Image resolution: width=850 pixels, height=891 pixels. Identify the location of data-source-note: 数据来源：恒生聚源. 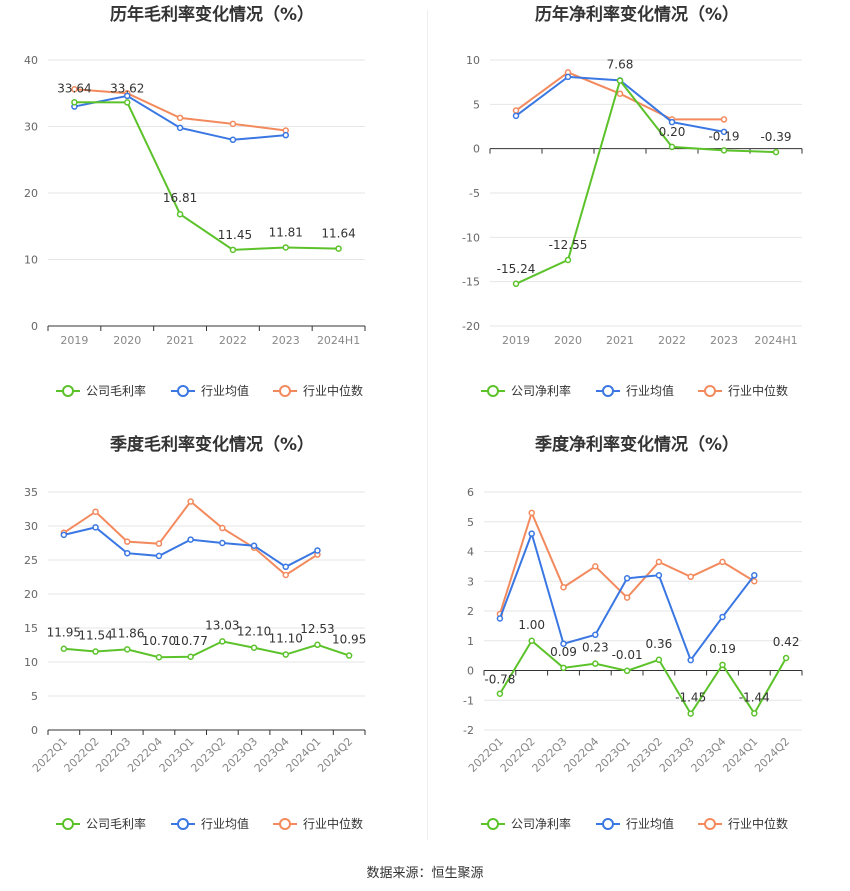
(425, 873).